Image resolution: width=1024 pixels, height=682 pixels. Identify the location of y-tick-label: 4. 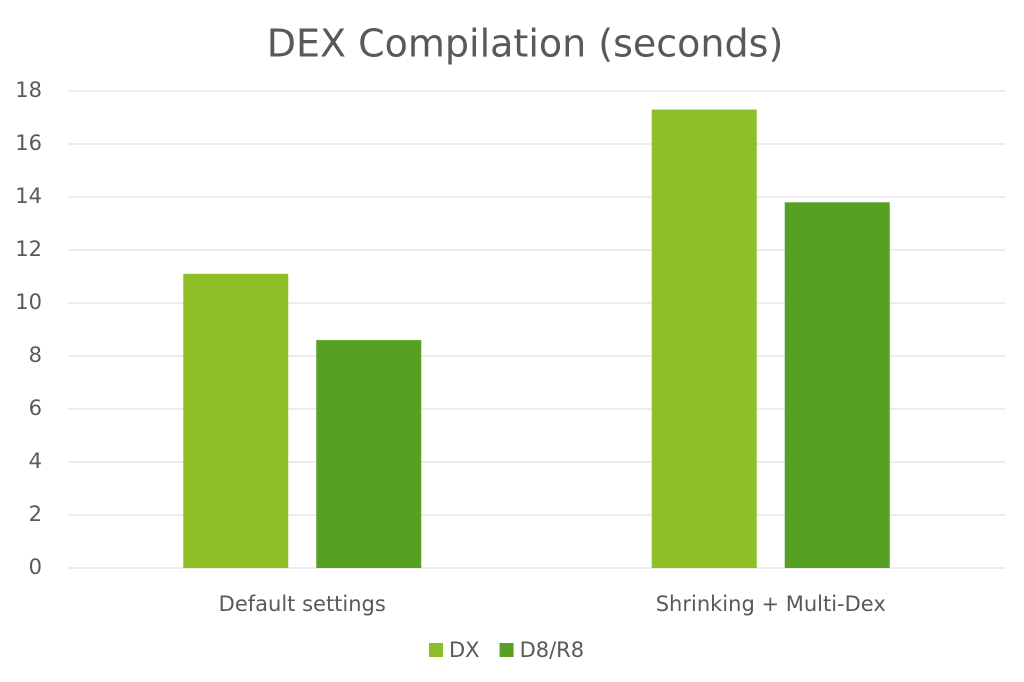
(35, 461).